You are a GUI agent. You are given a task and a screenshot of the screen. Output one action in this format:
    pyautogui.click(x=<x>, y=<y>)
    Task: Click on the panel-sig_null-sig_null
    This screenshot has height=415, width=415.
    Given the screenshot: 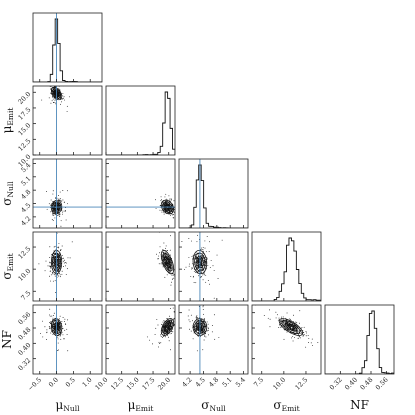 What is the action you would take?
    pyautogui.click(x=213, y=193)
    